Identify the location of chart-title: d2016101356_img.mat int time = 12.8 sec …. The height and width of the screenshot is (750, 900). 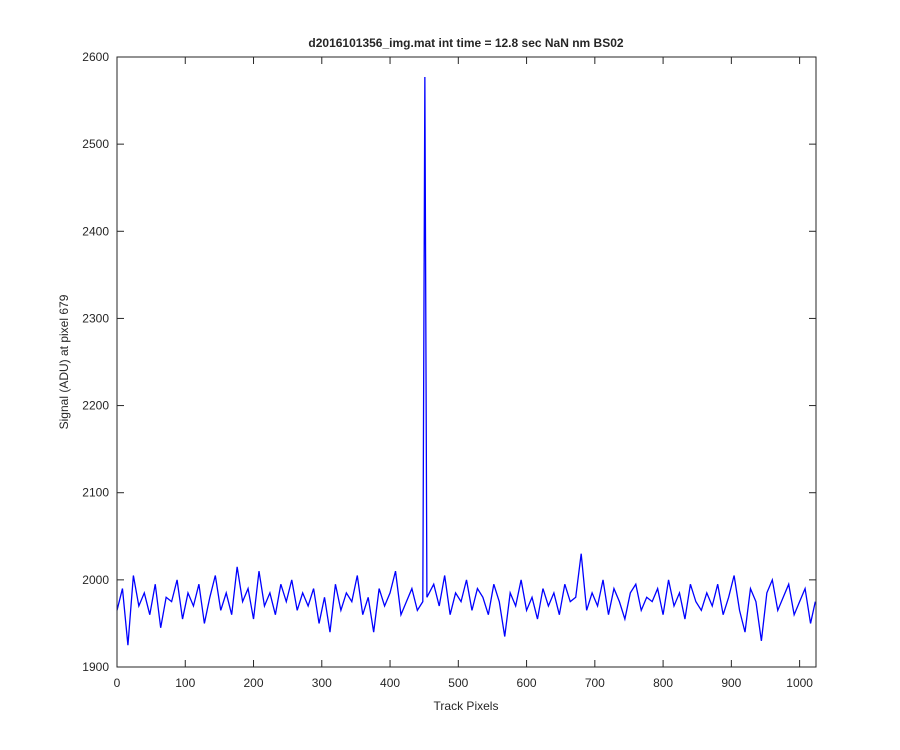
(465, 43).